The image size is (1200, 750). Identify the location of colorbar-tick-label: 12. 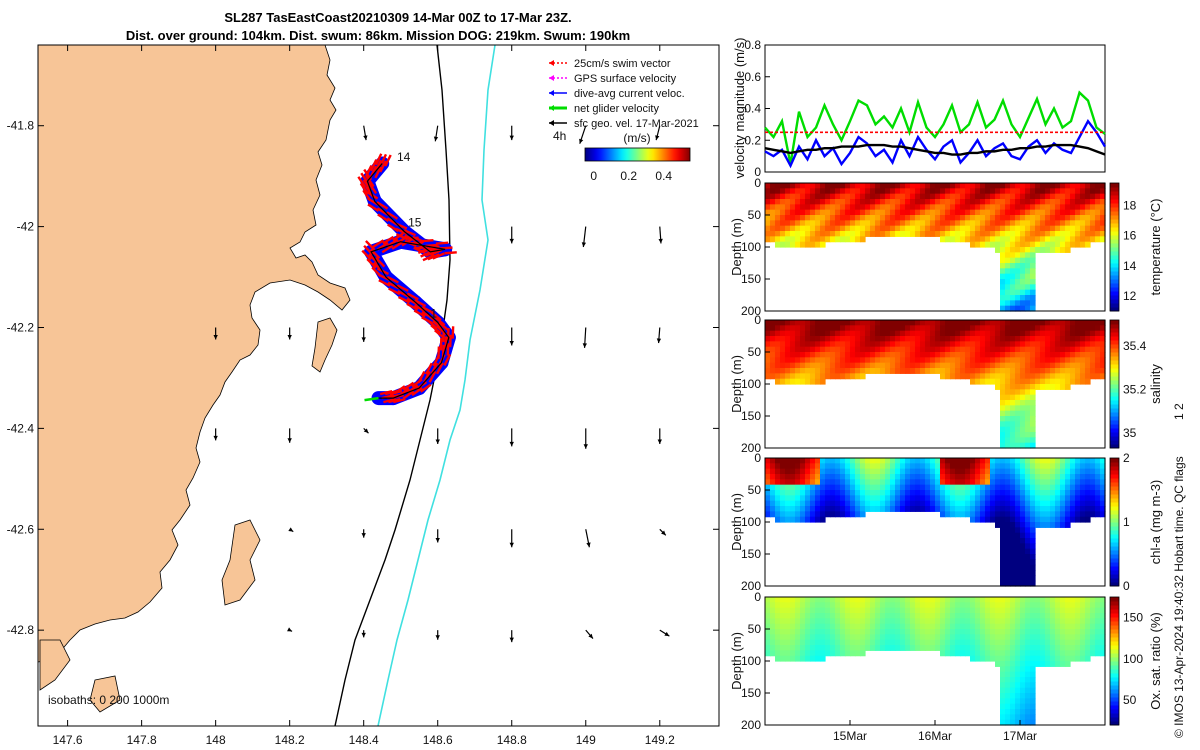
(1130, 296).